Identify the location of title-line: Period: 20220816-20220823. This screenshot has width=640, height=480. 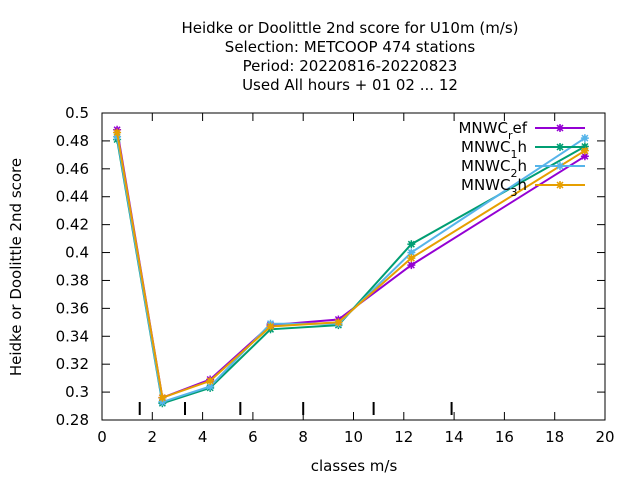
(350, 66).